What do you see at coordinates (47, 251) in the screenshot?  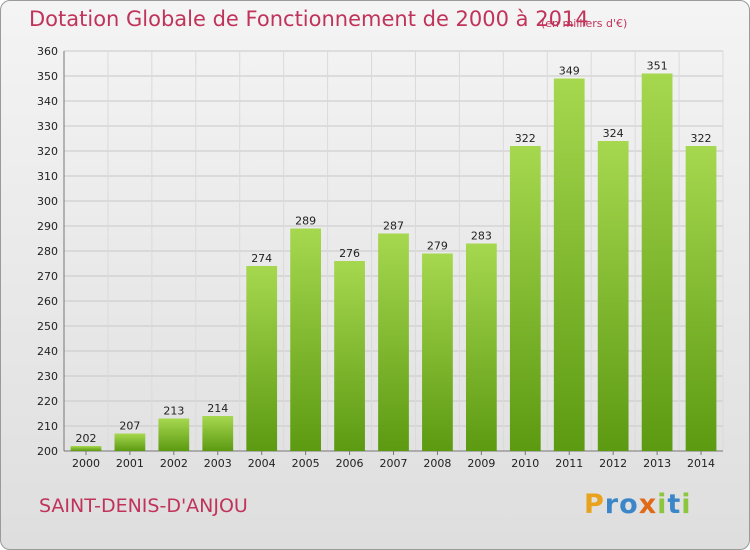 I see `y-tick-label-280: 280` at bounding box center [47, 251].